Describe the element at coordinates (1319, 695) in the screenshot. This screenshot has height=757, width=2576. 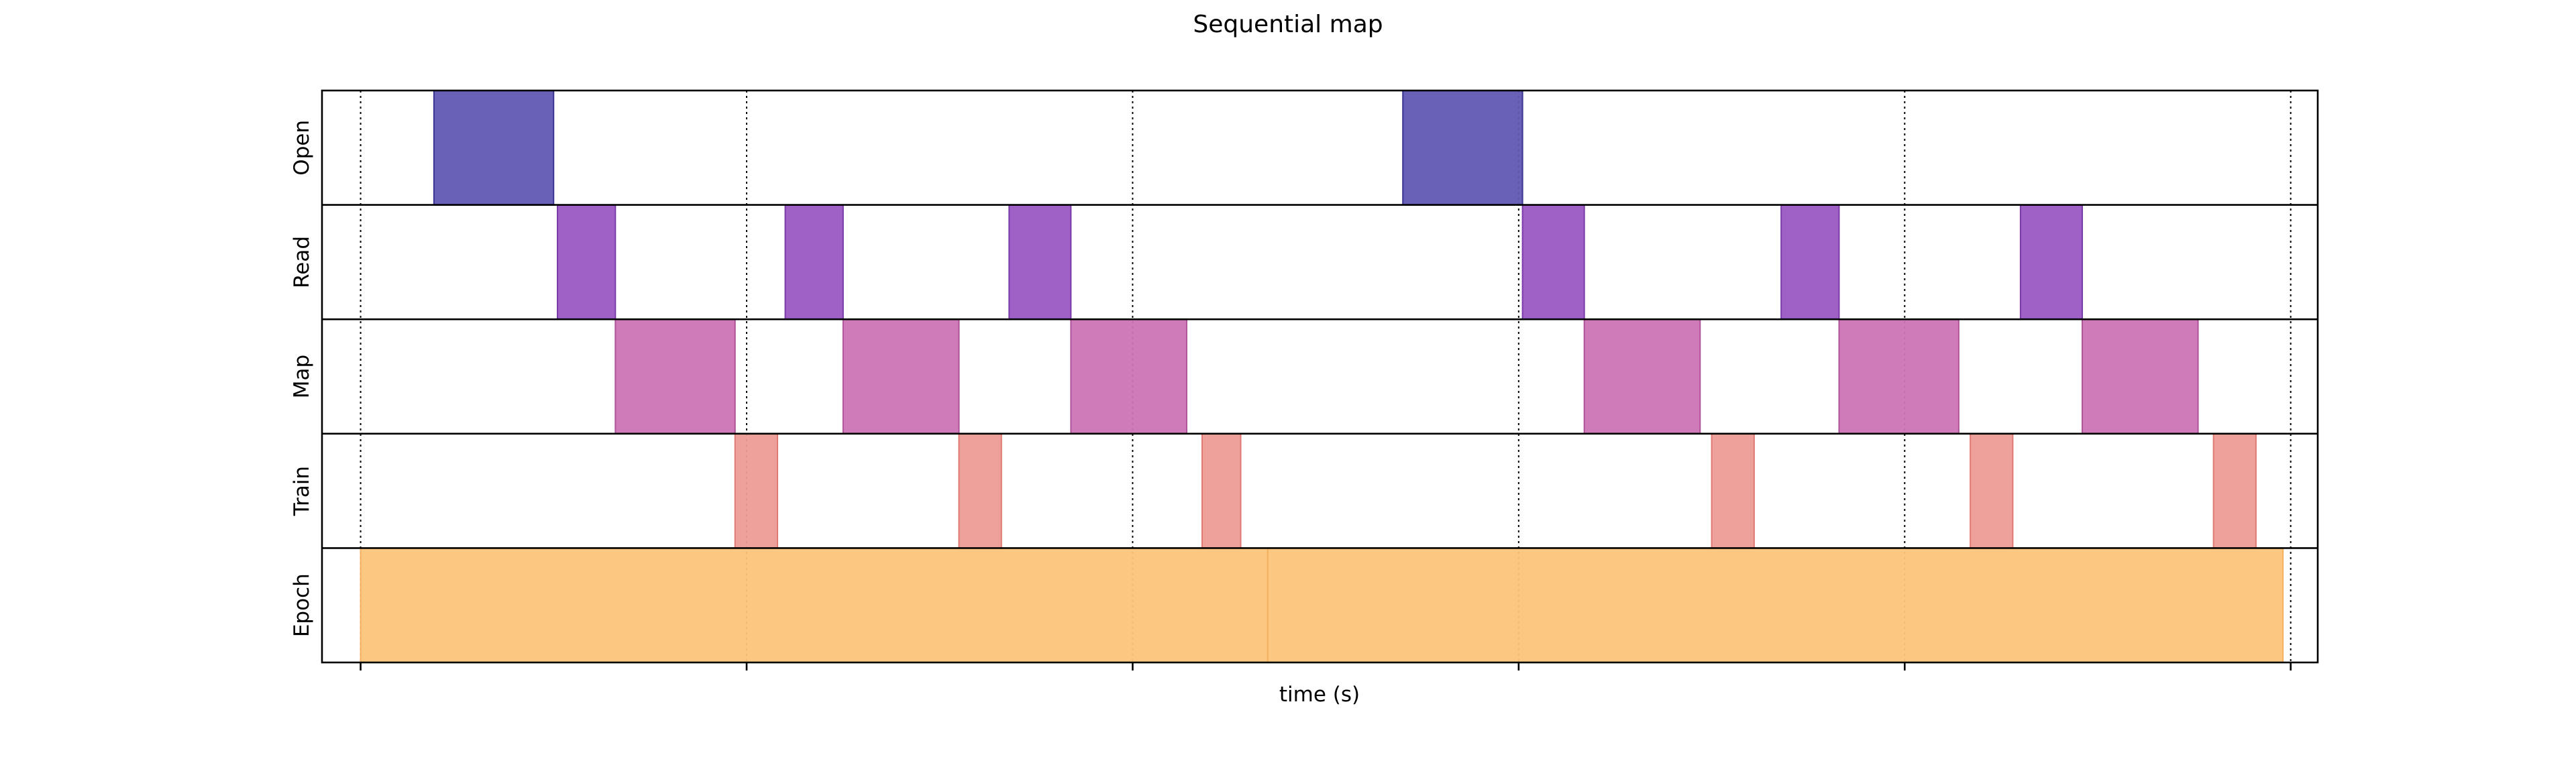
I see `x-axis-label: time (s)` at that location.